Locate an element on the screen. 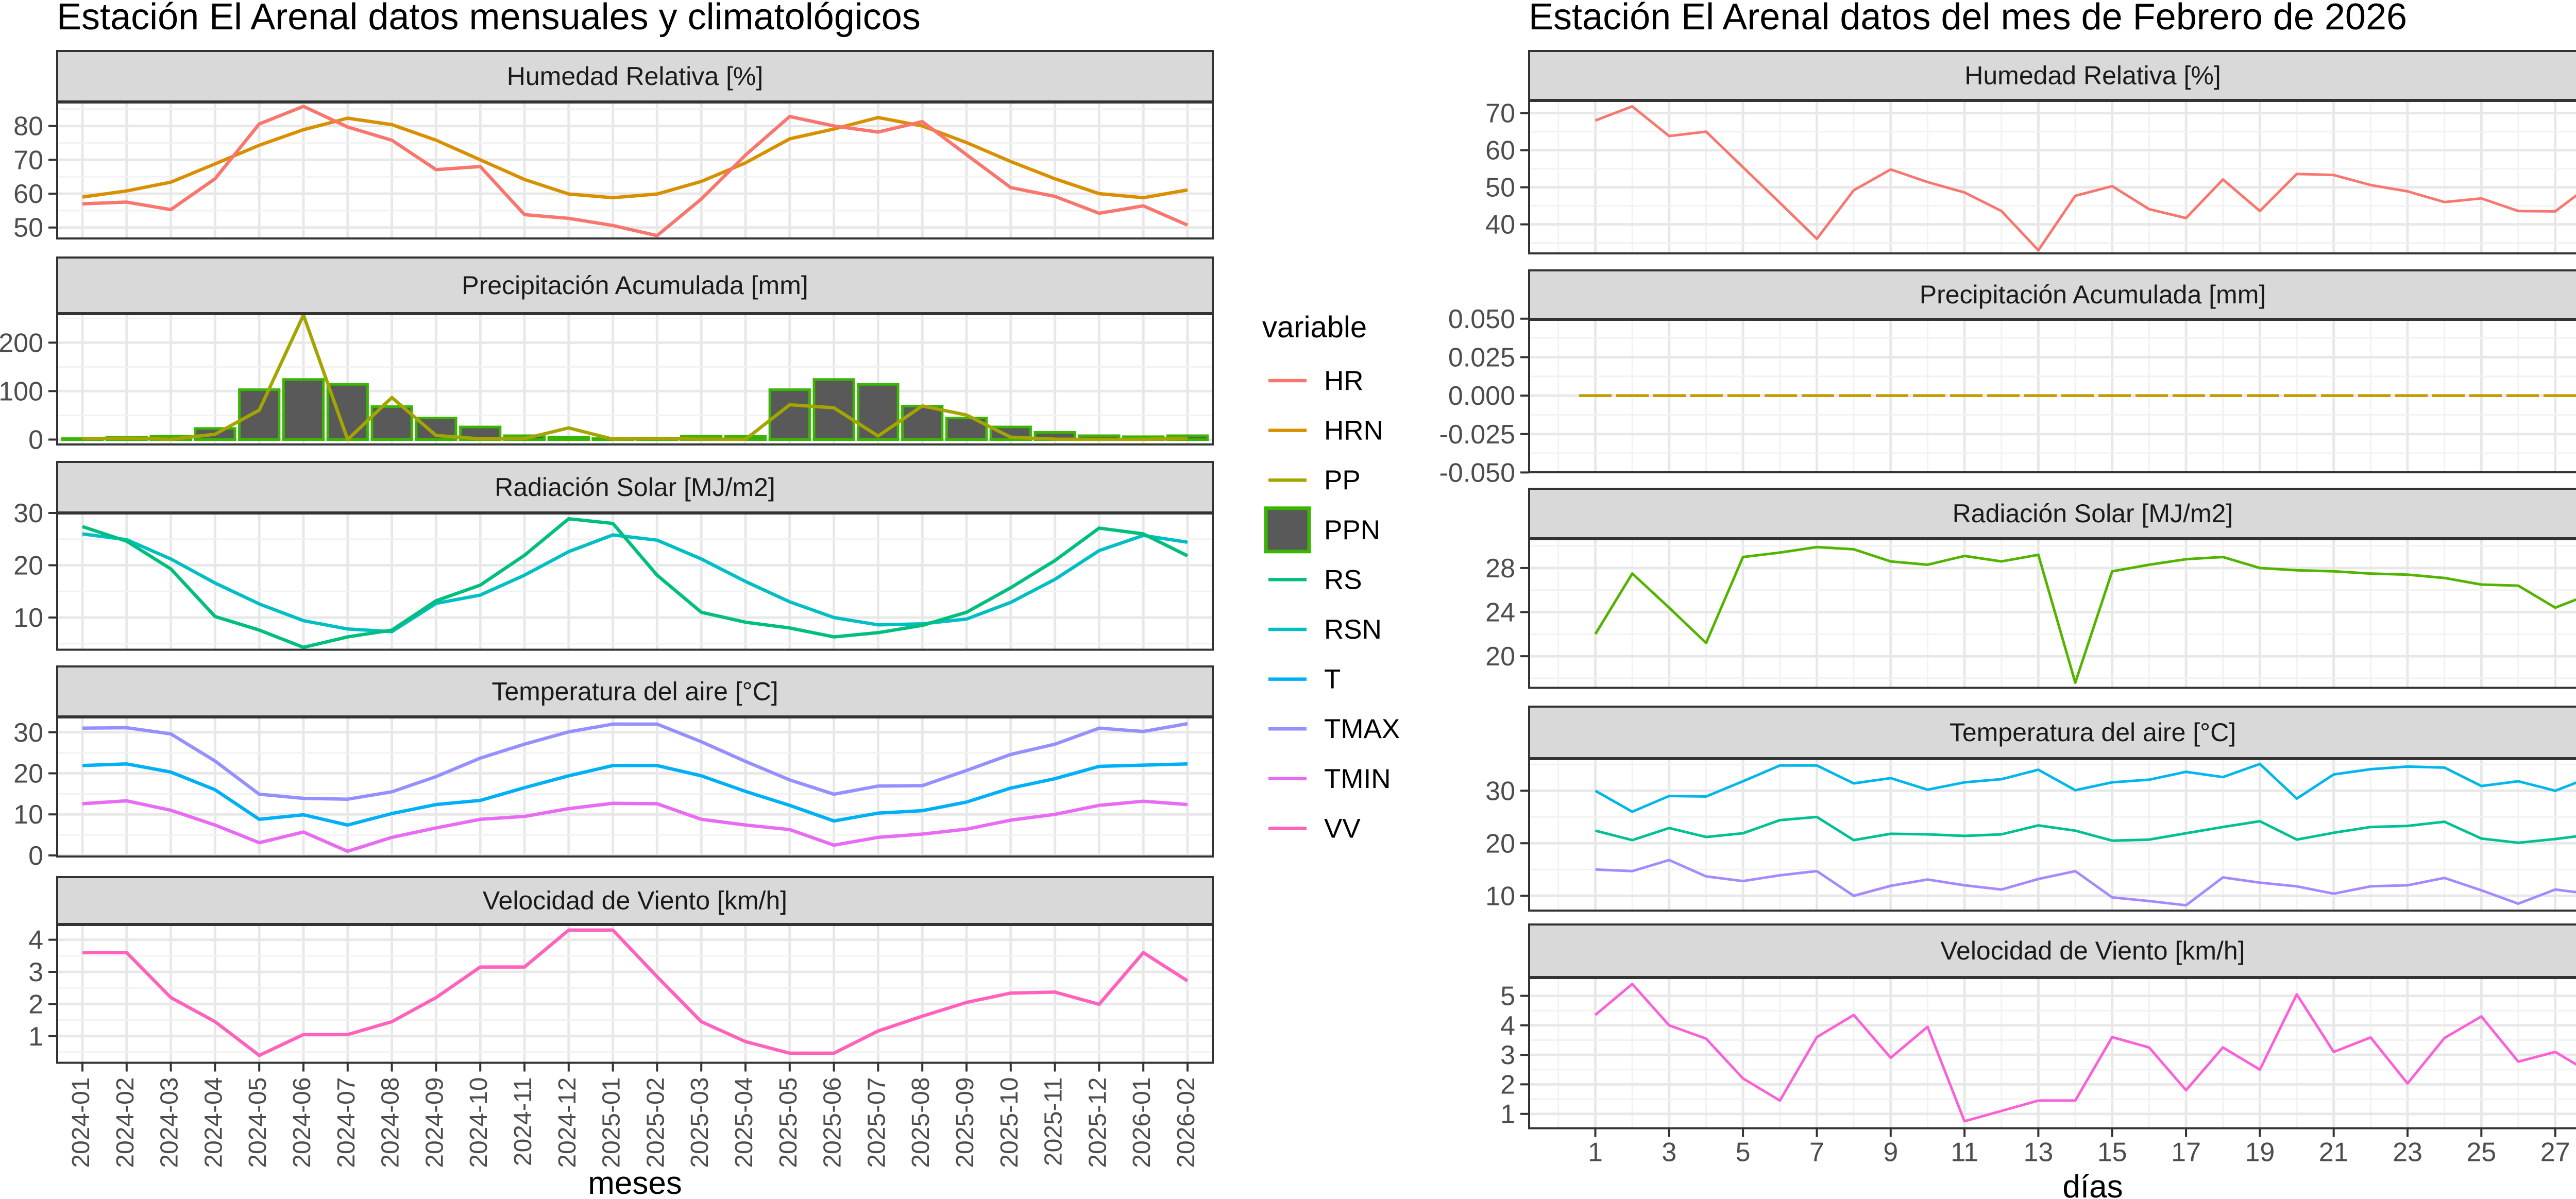 The image size is (2576, 1199). svg-text: 80 is located at coordinates (28, 127).